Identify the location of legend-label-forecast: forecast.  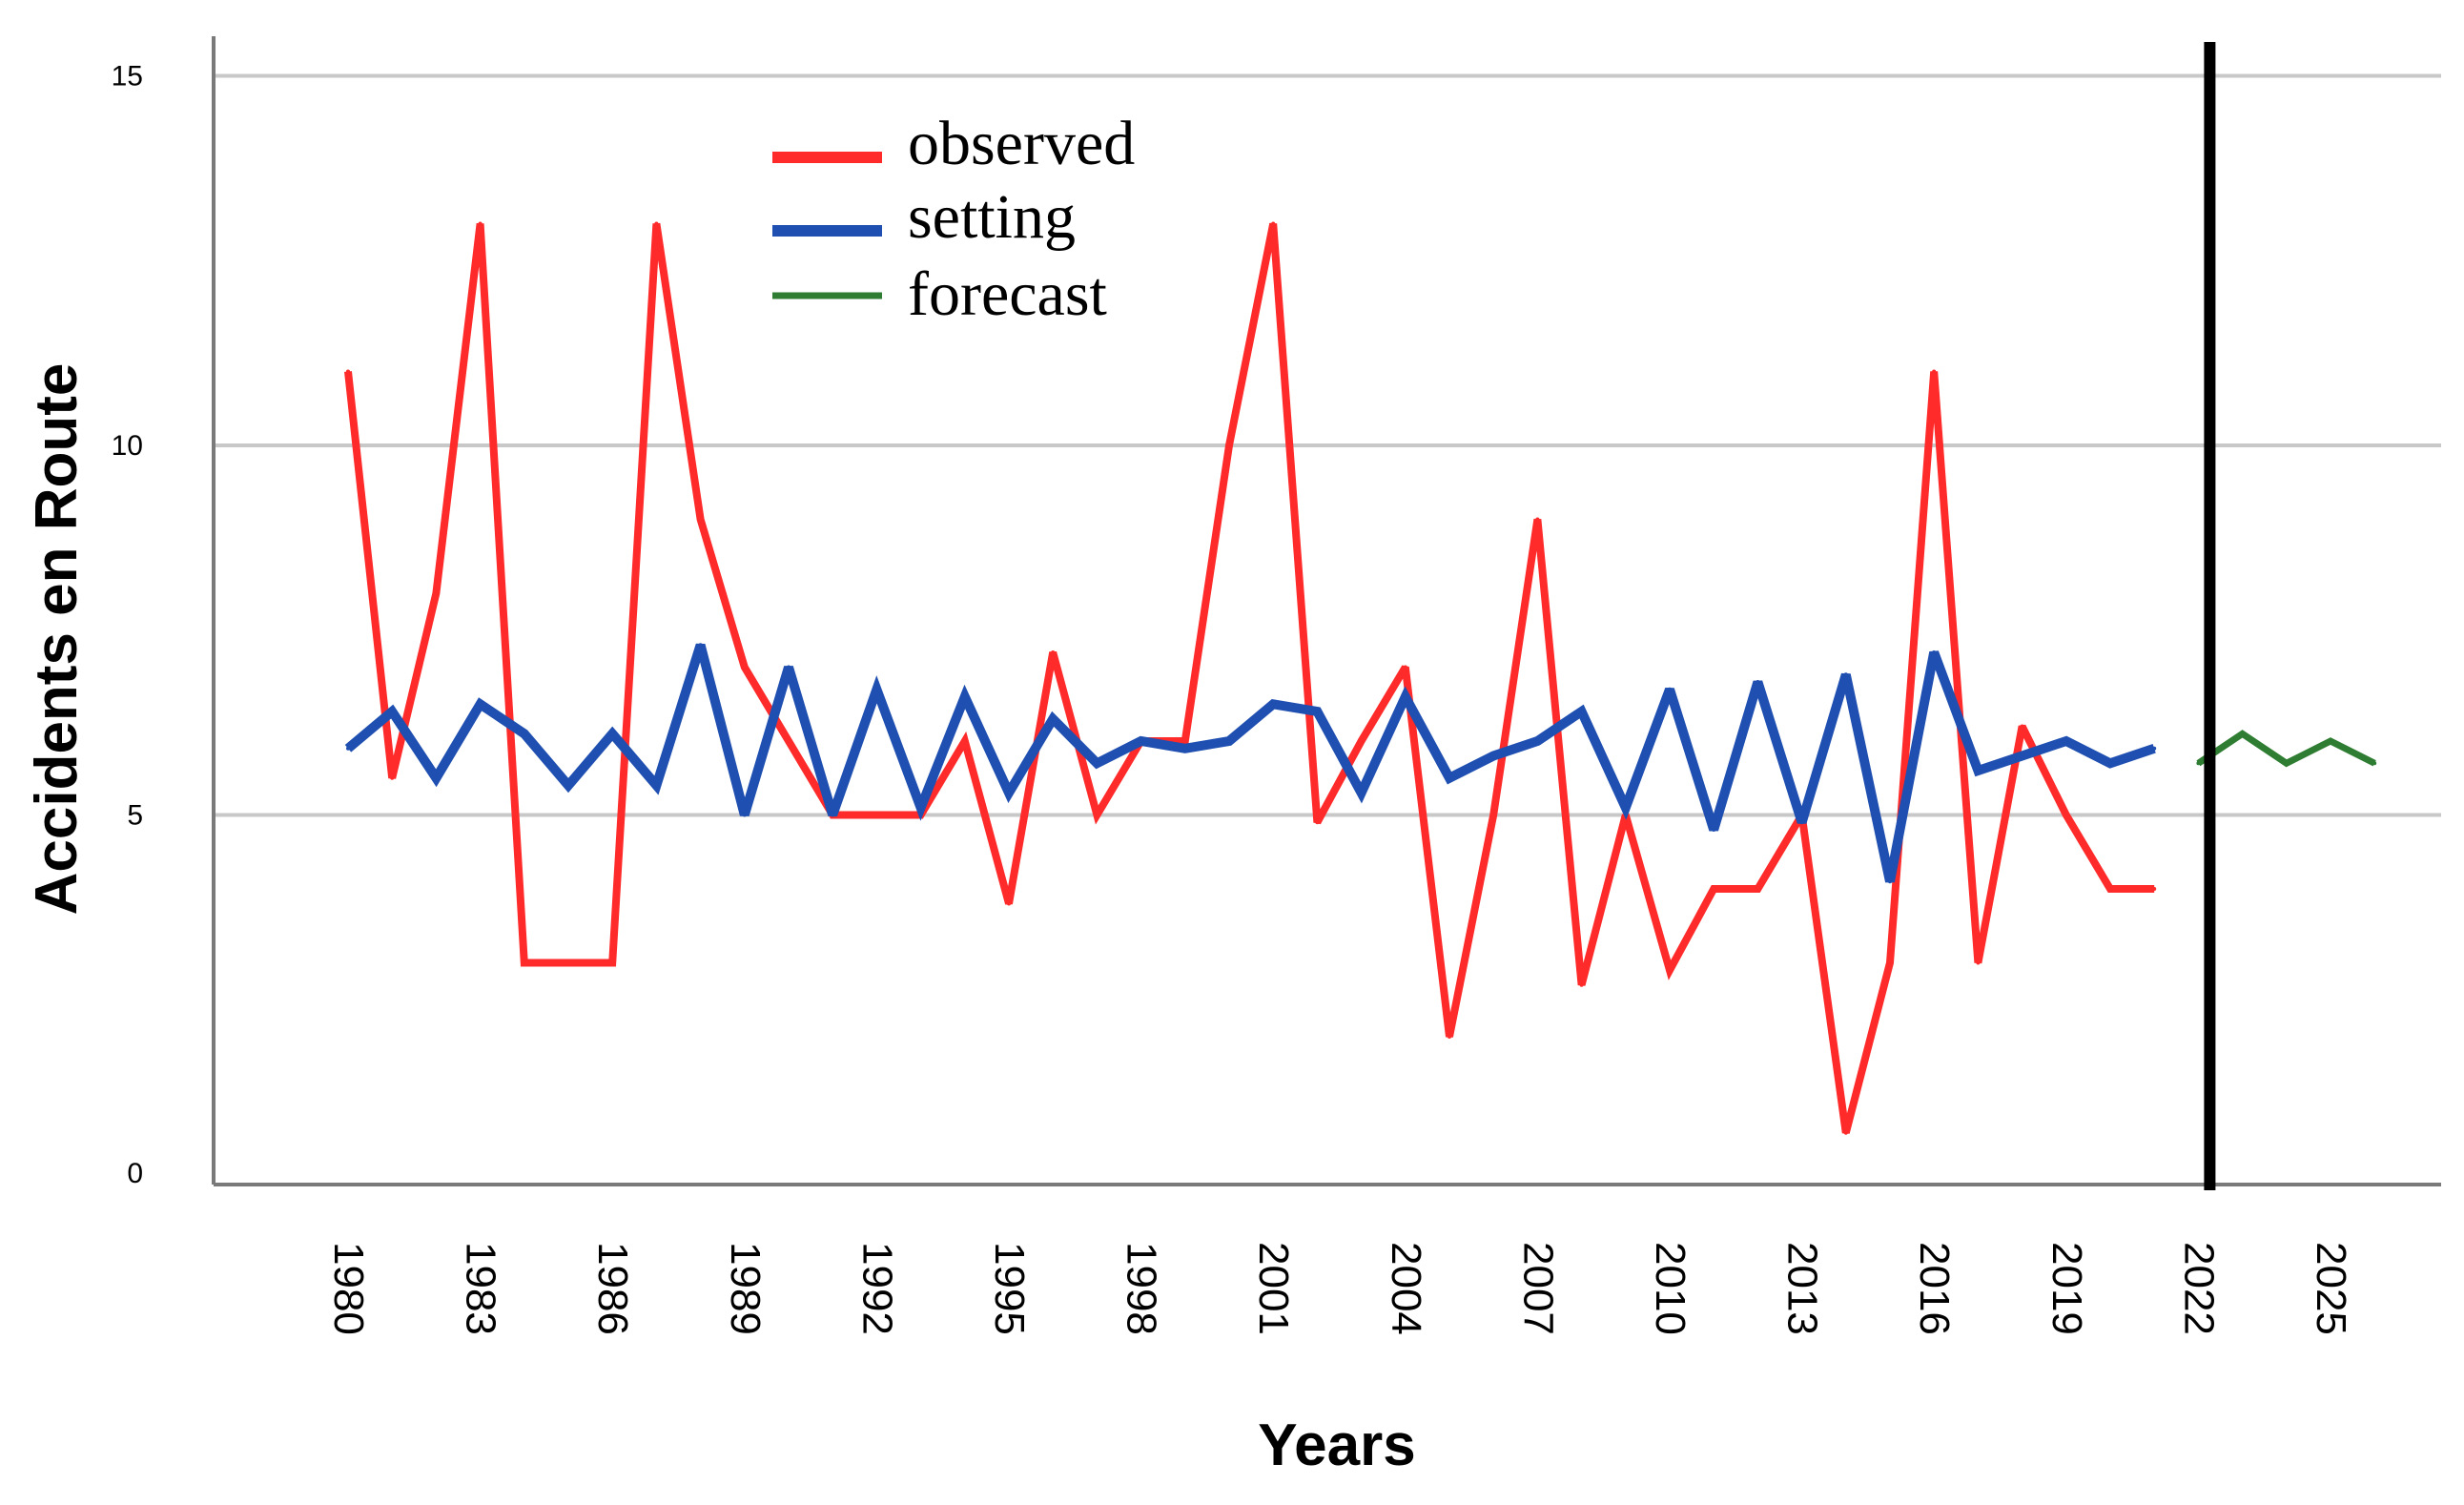
(1008, 294).